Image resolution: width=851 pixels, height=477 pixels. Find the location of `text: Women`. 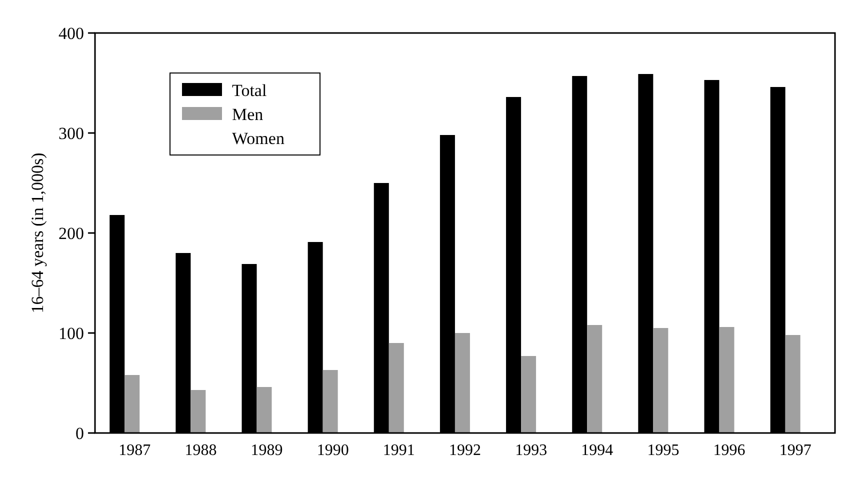

text: Women is located at coordinates (258, 138).